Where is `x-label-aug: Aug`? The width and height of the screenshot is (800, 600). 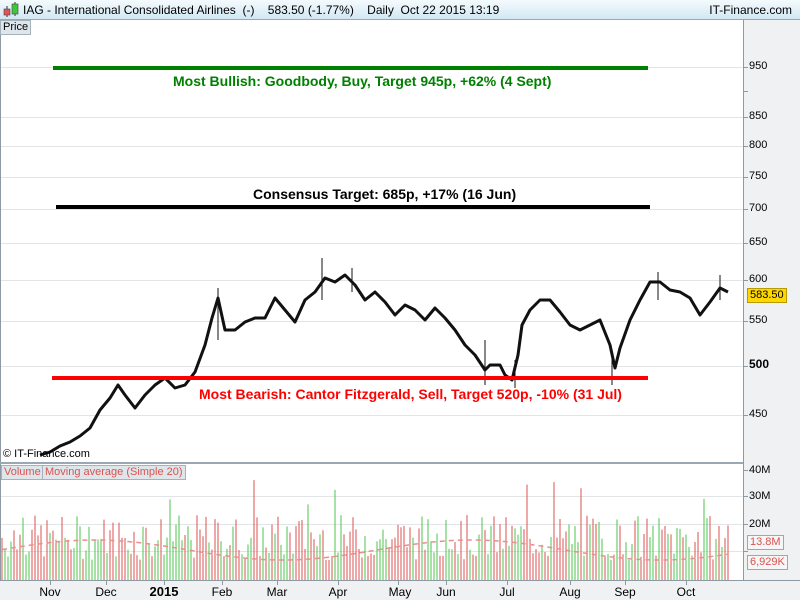 x-label-aug: Aug is located at coordinates (570, 592).